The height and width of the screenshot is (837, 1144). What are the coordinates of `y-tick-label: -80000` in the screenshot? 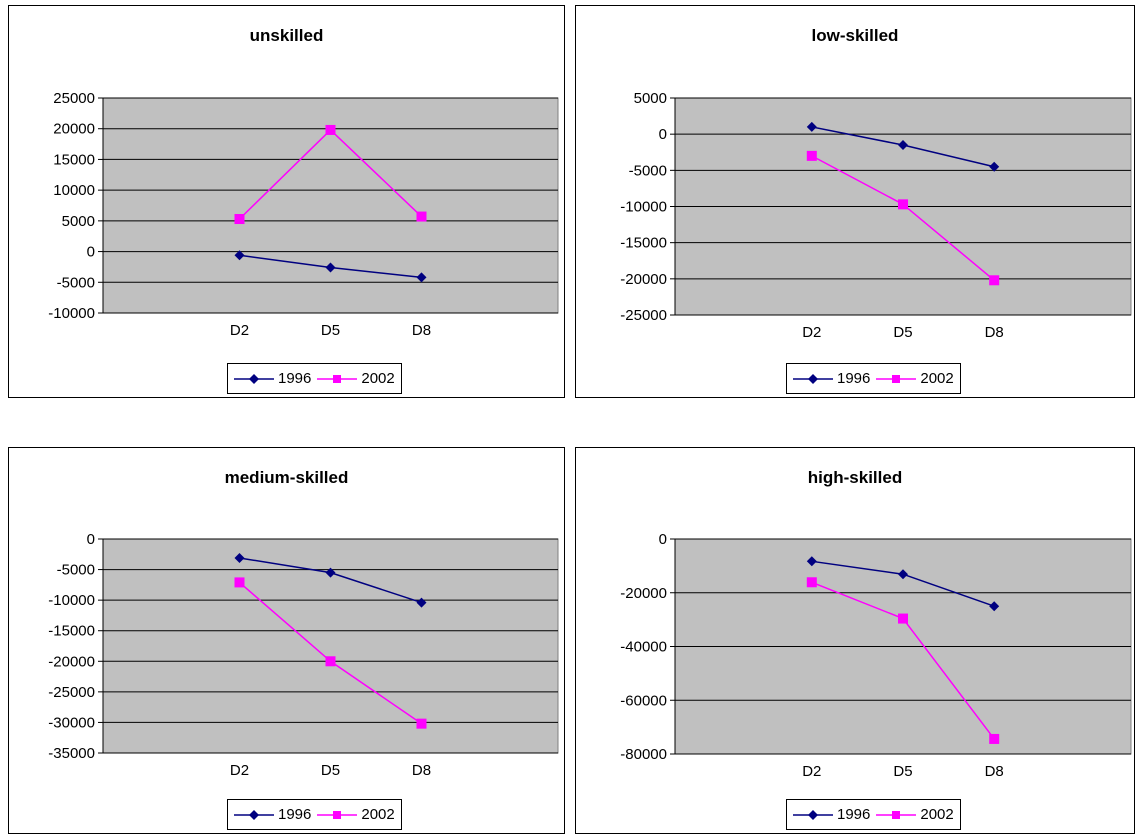 It's located at (643, 754).